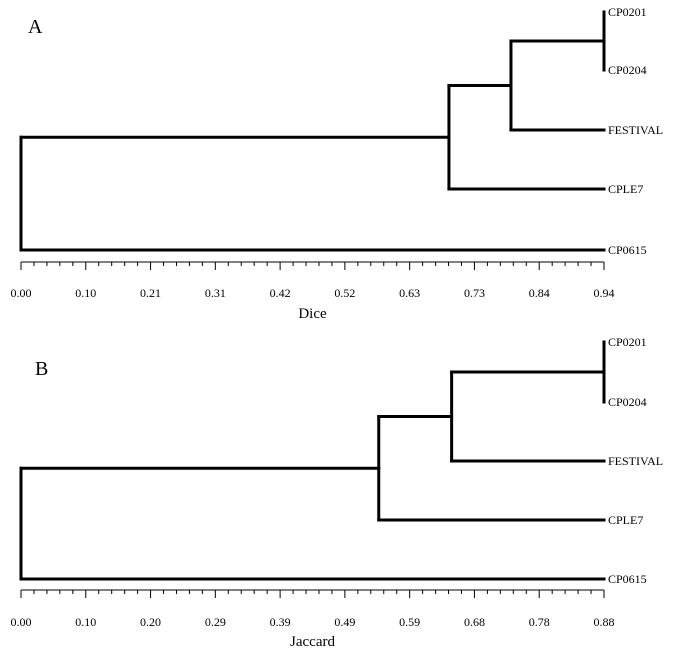  Describe the element at coordinates (604, 622) in the screenshot. I see `x-tick-label: 0.88` at that location.